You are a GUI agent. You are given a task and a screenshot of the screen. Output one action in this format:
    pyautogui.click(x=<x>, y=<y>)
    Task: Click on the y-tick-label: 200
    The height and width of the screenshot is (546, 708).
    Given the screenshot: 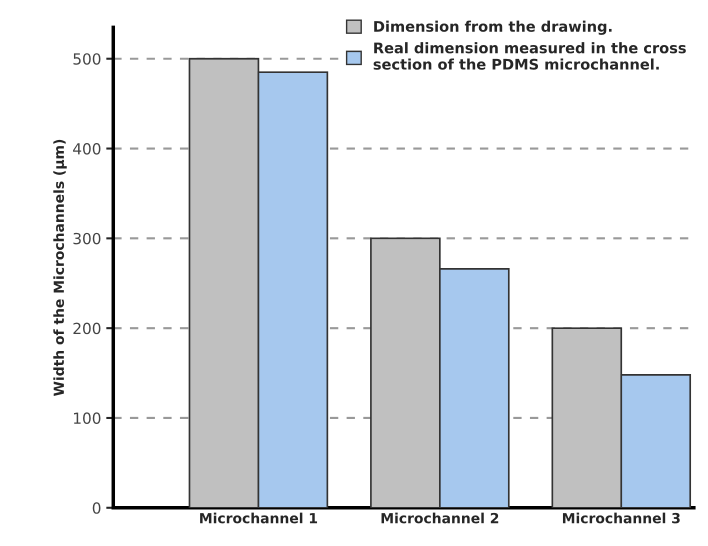 What is the action you would take?
    pyautogui.click(x=86, y=328)
    